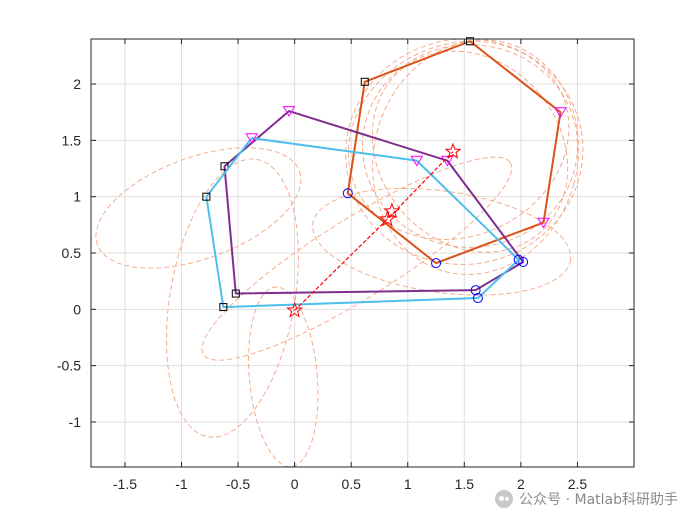 This screenshot has width=700, height=525. I want to click on red-path-series, so click(374, 230).